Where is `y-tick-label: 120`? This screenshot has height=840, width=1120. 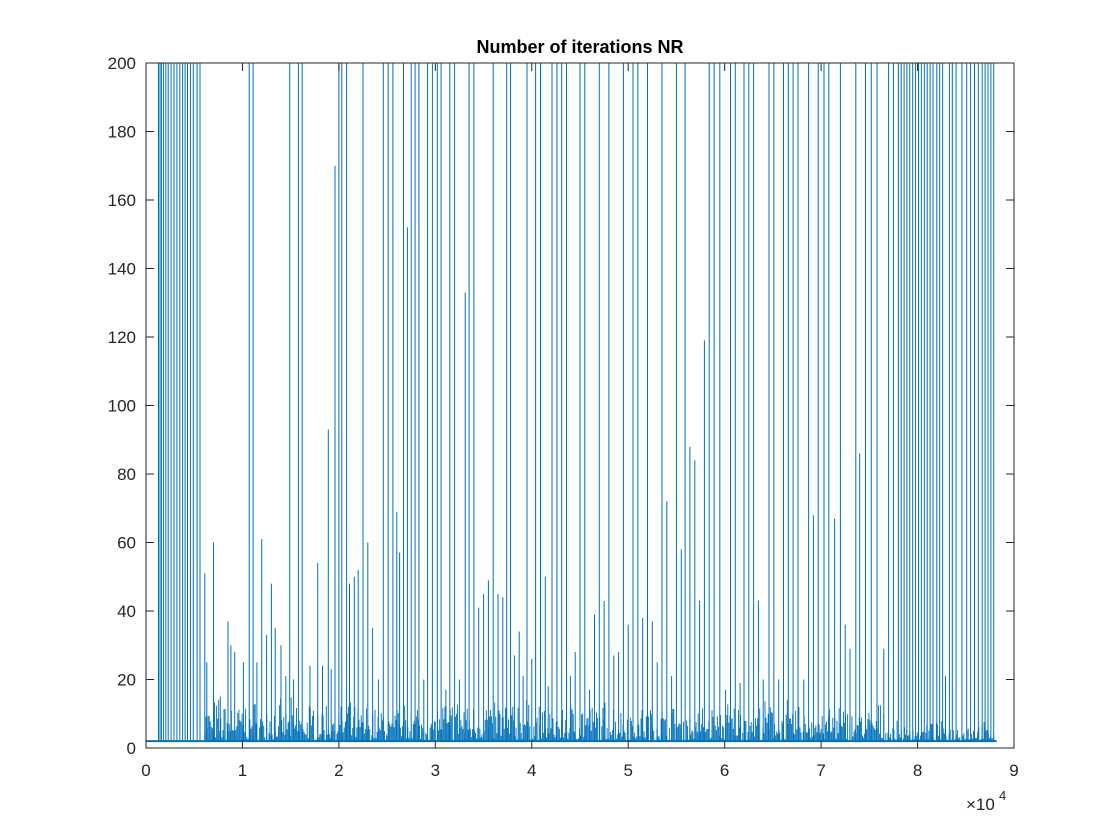 y-tick-label: 120 is located at coordinates (122, 337).